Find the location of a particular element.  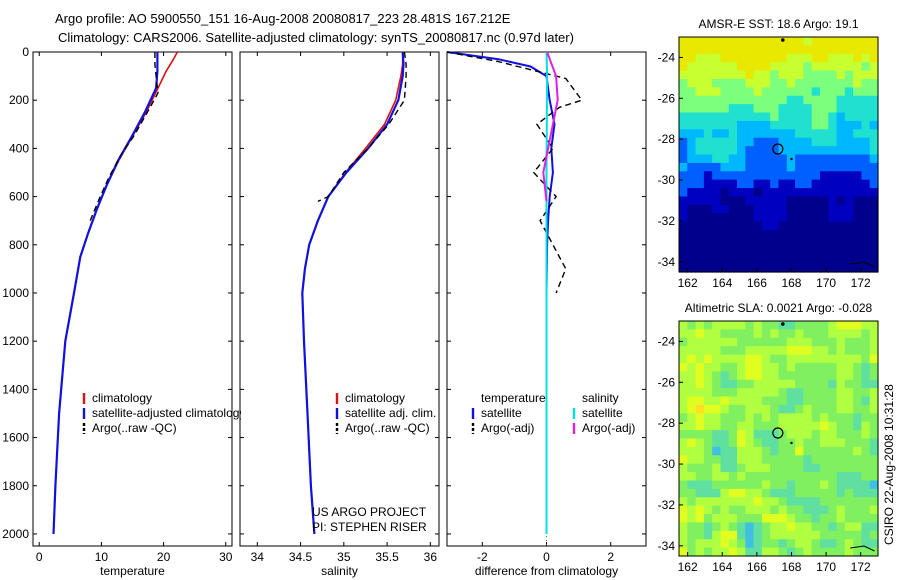

legend-entry: satellite adj. clim. is located at coordinates (390, 413).